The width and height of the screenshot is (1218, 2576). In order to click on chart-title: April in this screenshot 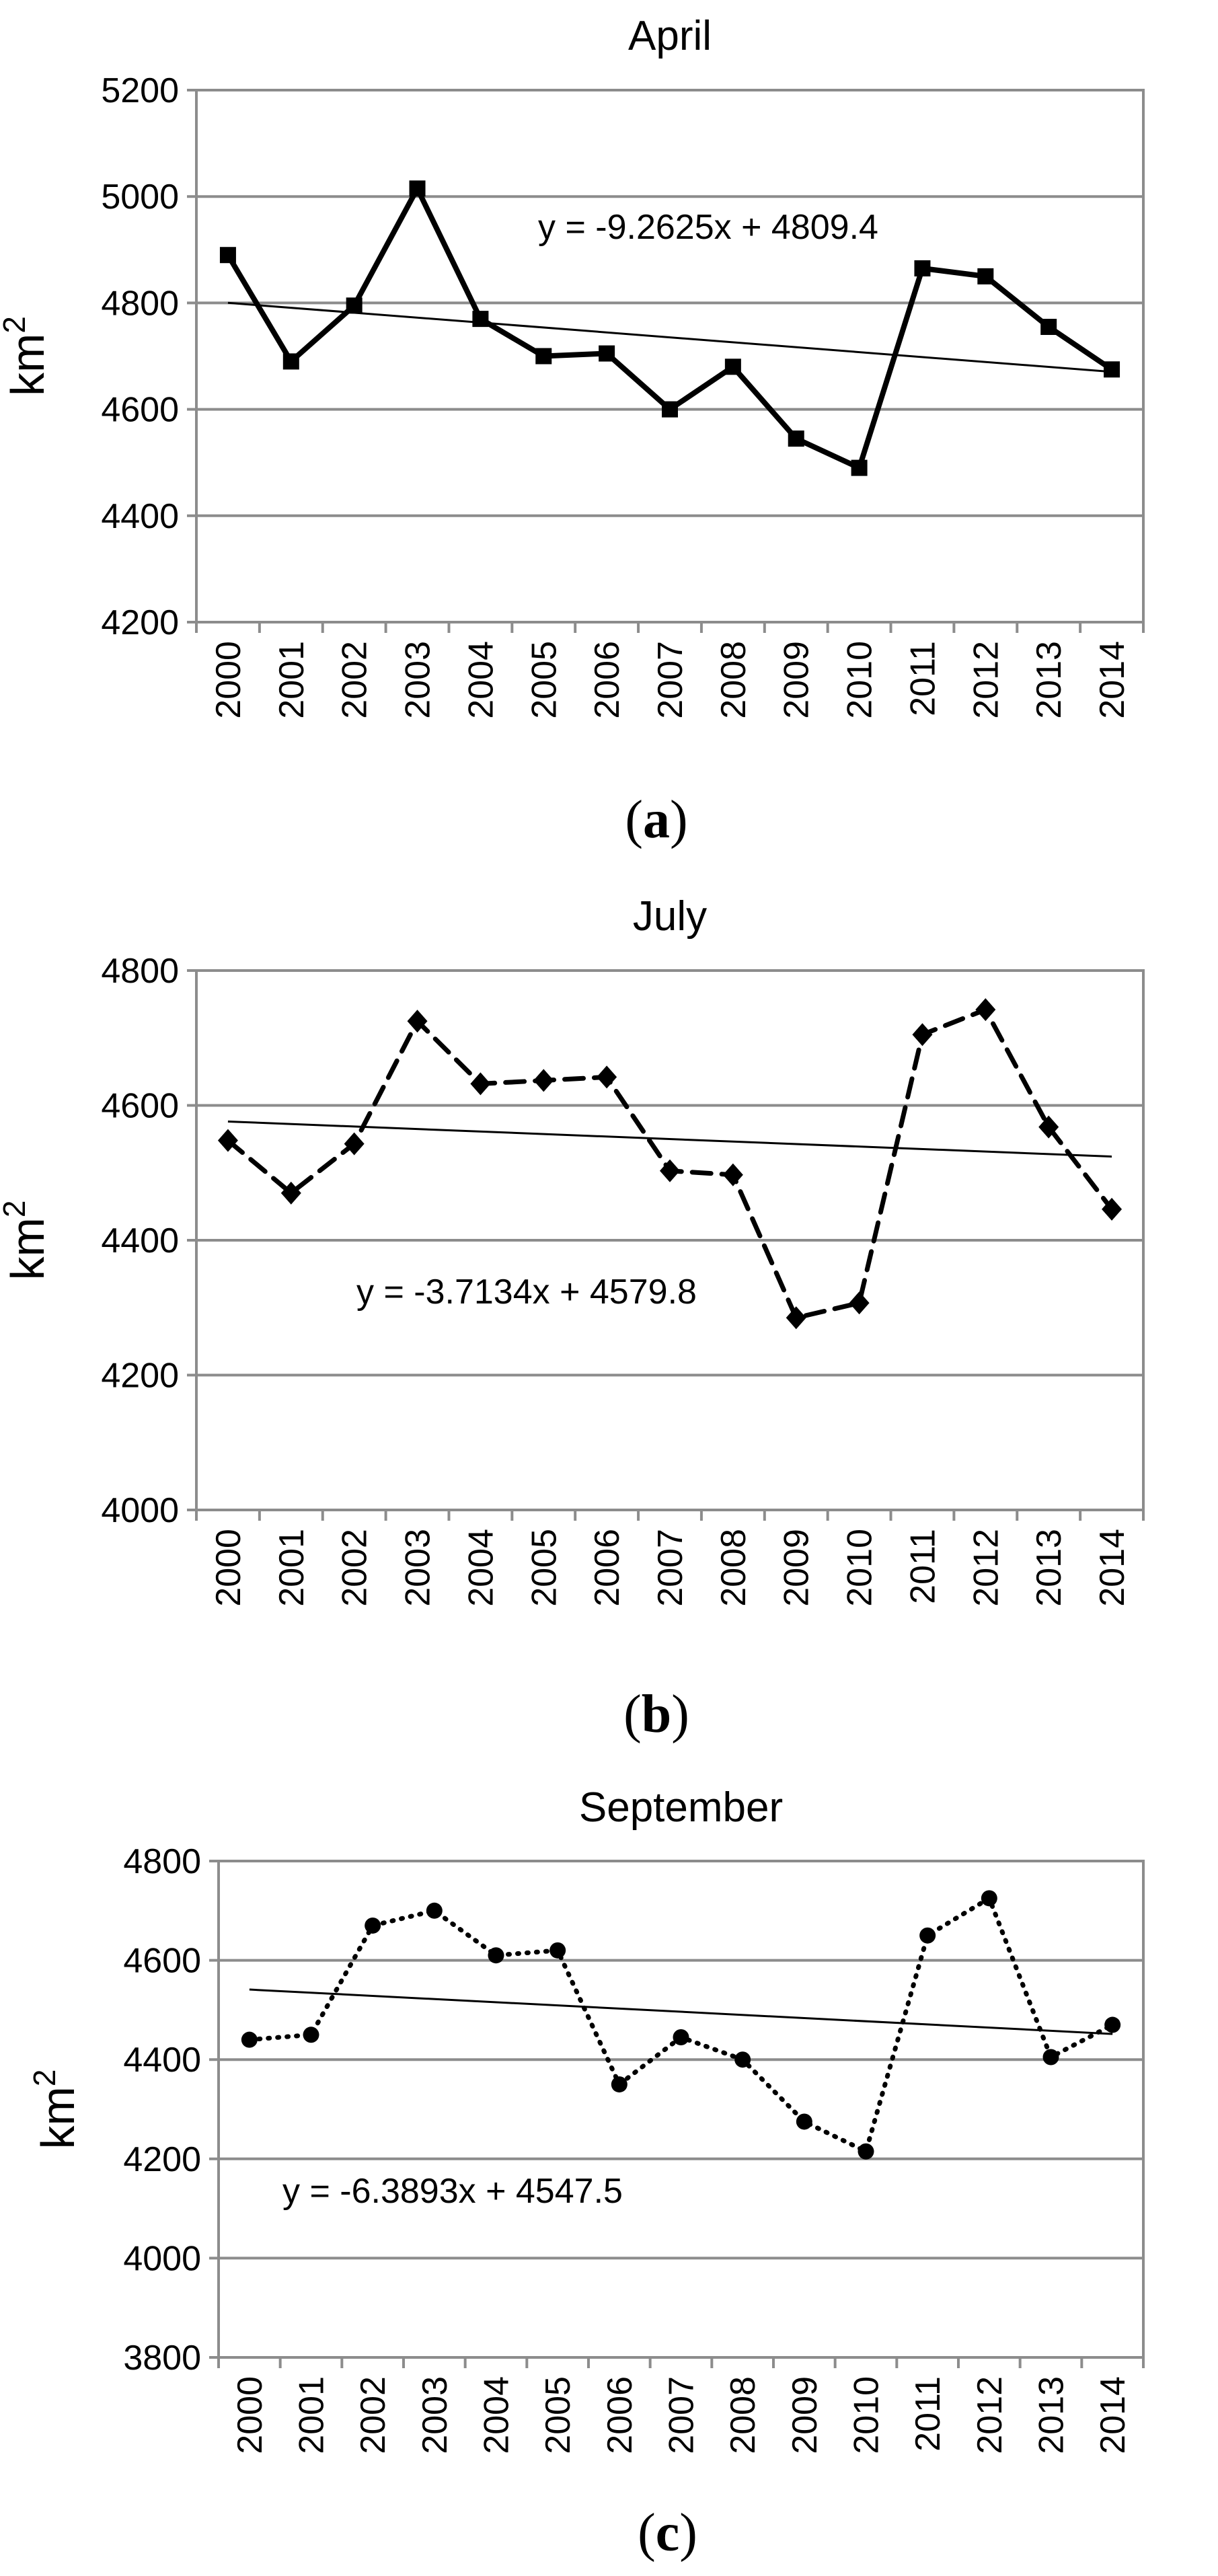, I will do `click(670, 36)`.